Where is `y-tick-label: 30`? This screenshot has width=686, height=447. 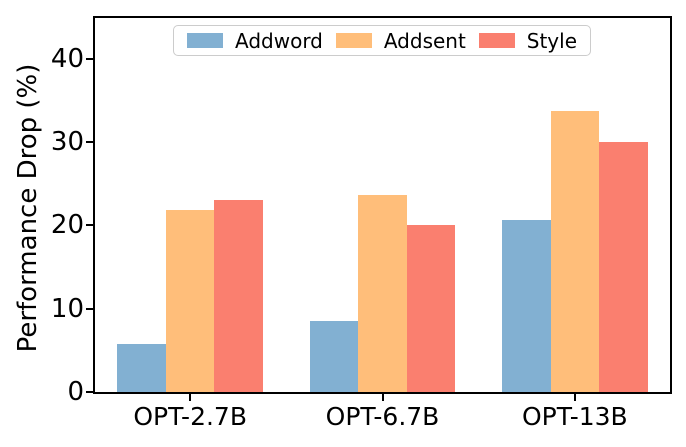 y-tick-label: 30 is located at coordinates (67, 142).